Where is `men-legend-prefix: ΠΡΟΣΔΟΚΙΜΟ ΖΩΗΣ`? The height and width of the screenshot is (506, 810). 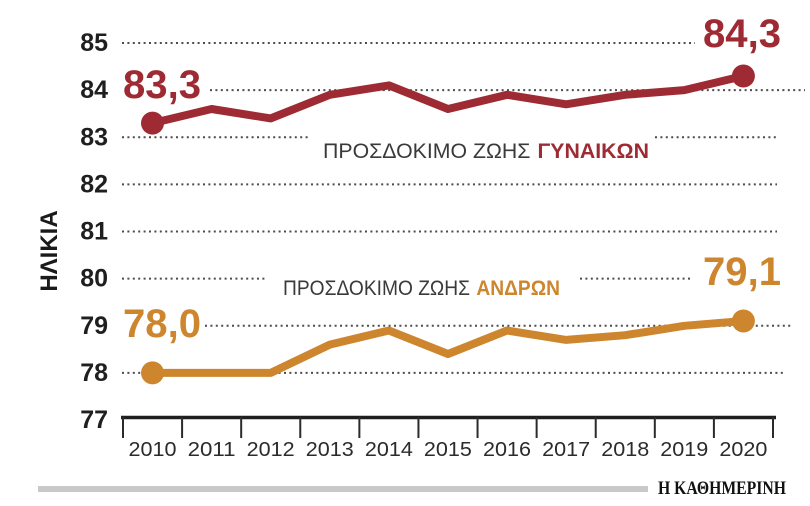 men-legend-prefix: ΠΡΟΣΔΟΚΙΜΟ ΖΩΗΣ is located at coordinates (376, 288).